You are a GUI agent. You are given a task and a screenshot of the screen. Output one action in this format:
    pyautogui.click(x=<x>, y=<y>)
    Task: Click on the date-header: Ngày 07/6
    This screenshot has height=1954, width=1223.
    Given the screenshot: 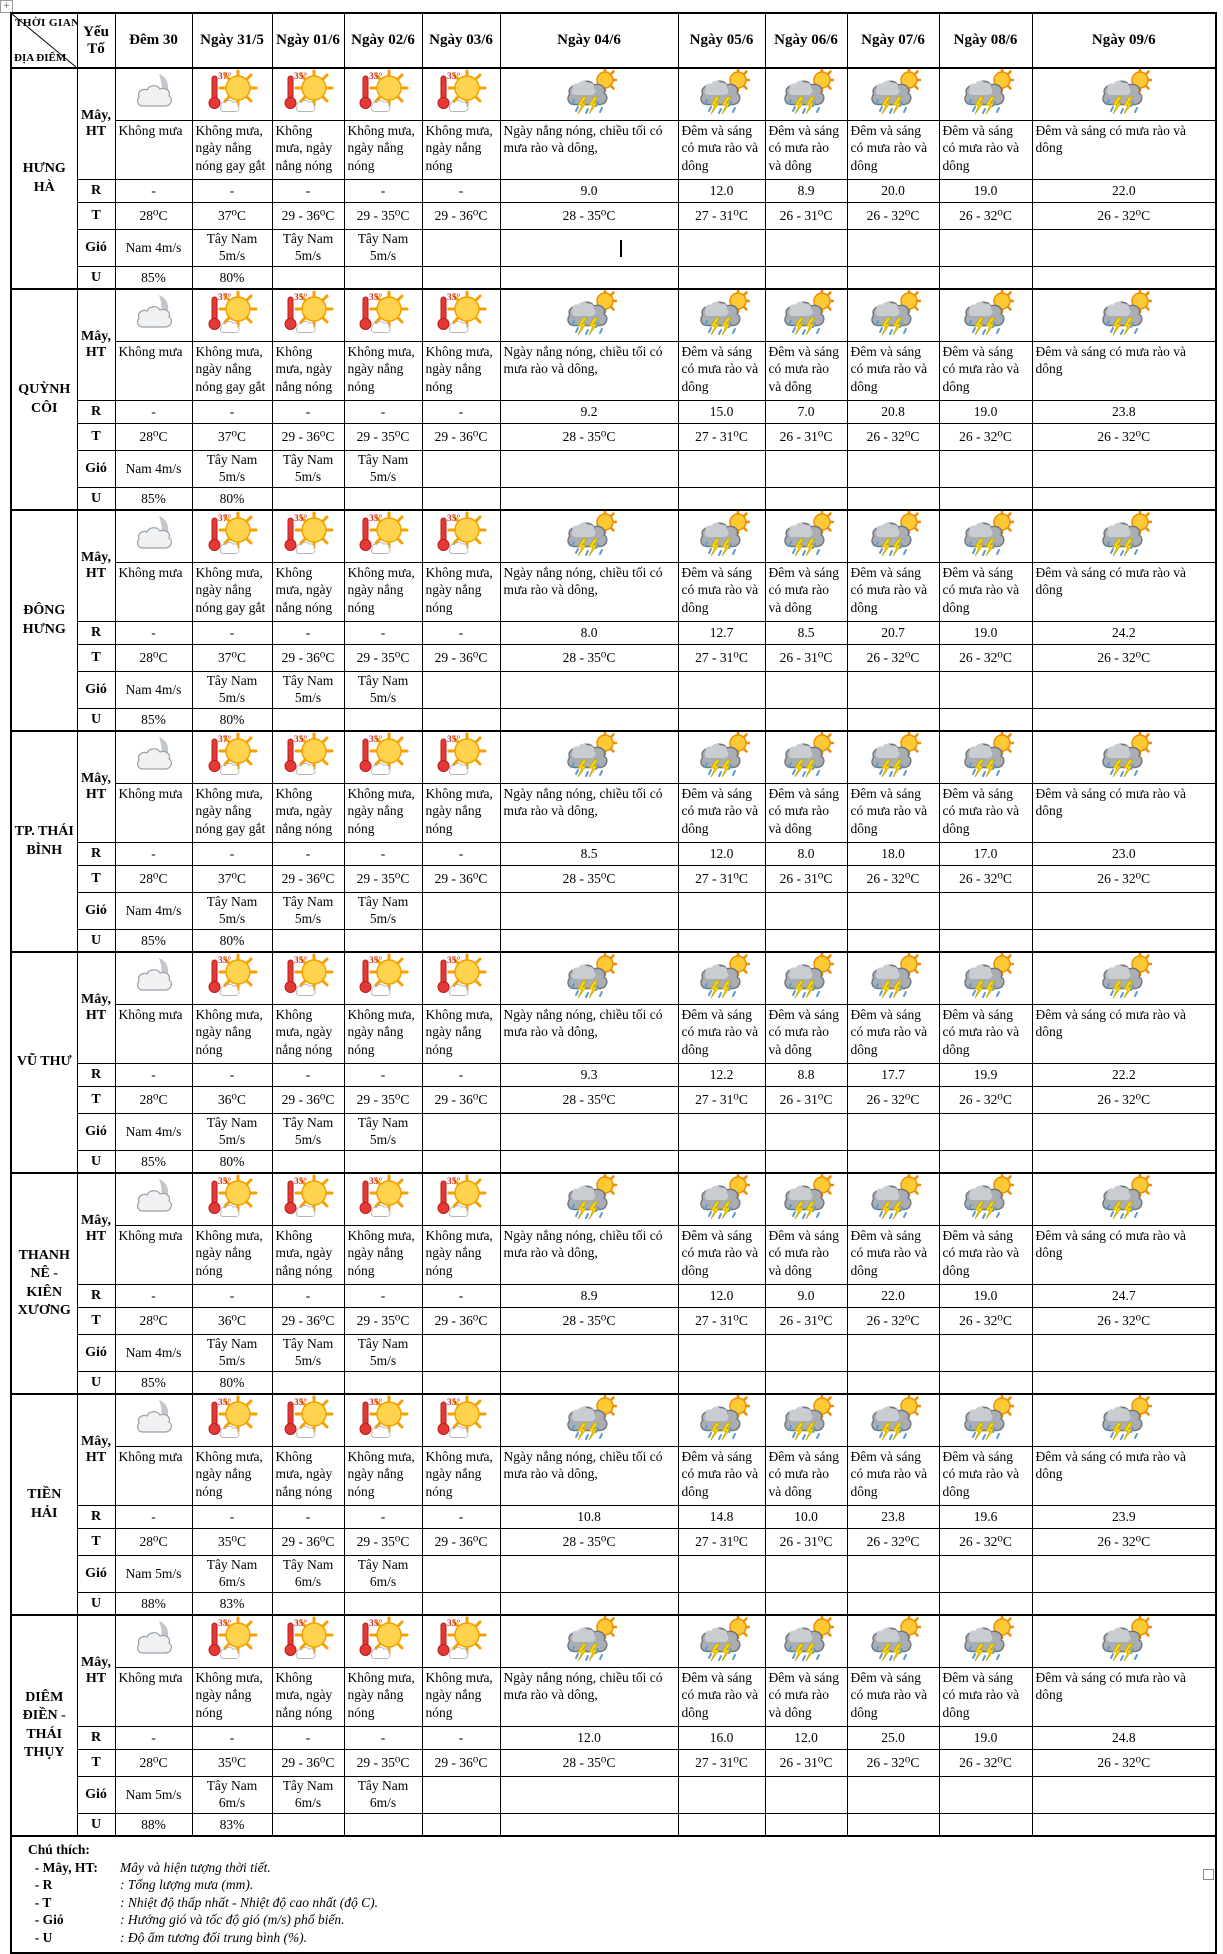 What is the action you would take?
    pyautogui.click(x=893, y=40)
    